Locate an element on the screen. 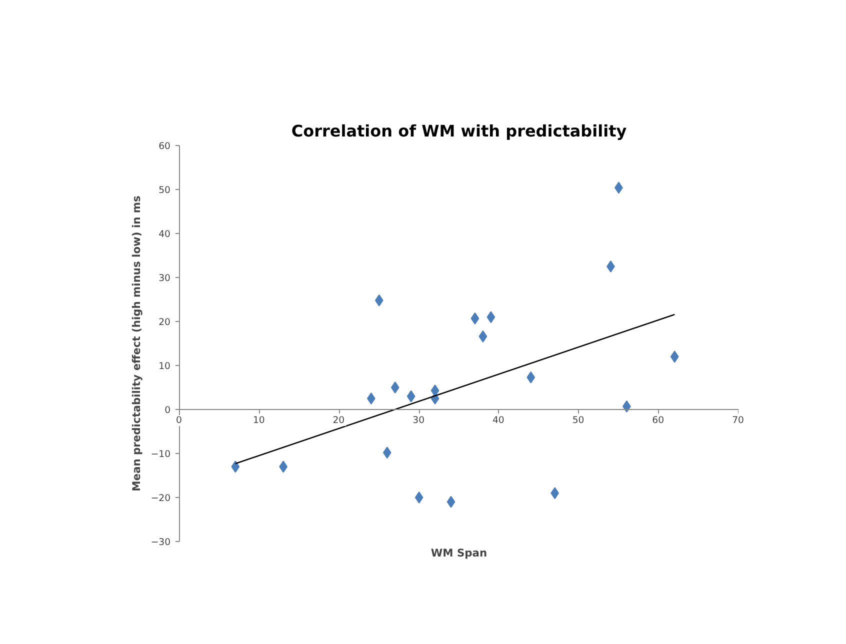 The height and width of the screenshot is (644, 846). y-tick-label: 30 is located at coordinates (164, 278).